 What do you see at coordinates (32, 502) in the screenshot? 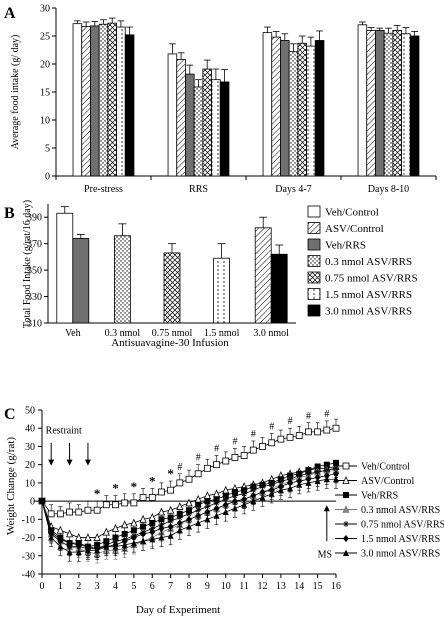
I see `panel-c-y-tick-label: 0` at bounding box center [32, 502].